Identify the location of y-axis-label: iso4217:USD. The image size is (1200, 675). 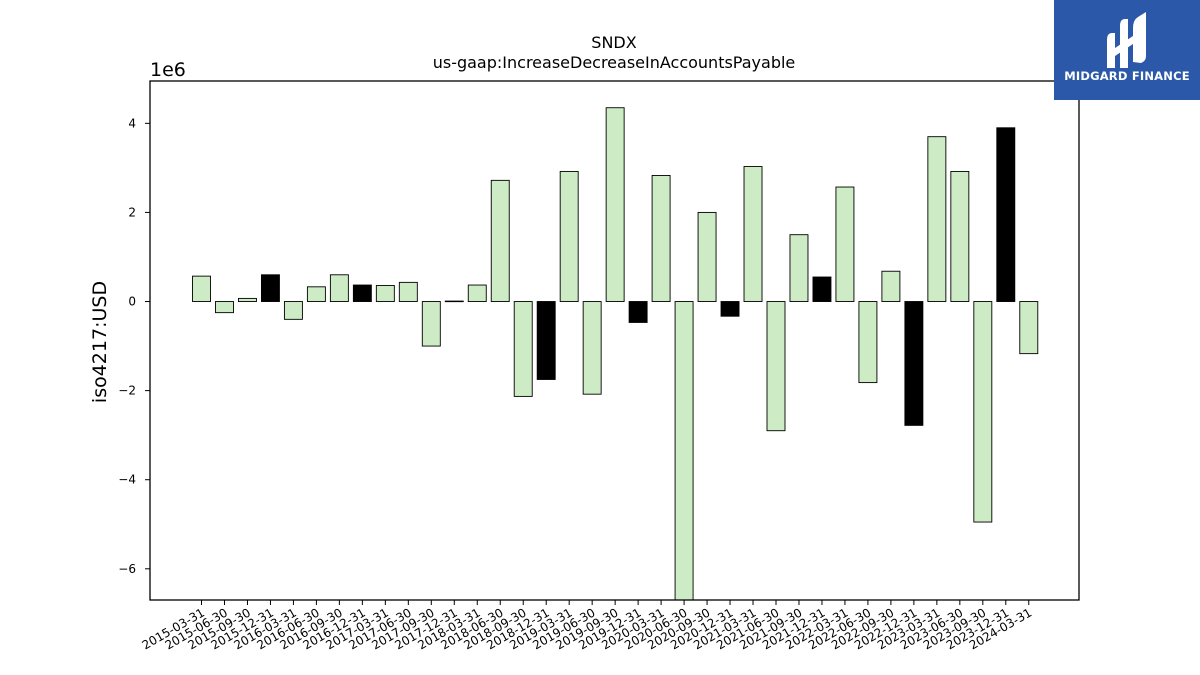
(100, 342).